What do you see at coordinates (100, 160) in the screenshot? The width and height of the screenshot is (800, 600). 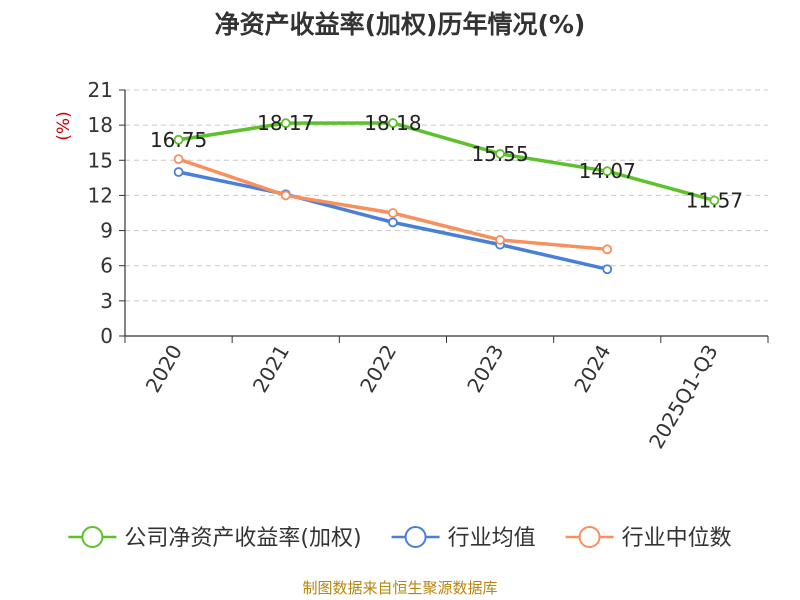 I see `y-tick-label: 15` at bounding box center [100, 160].